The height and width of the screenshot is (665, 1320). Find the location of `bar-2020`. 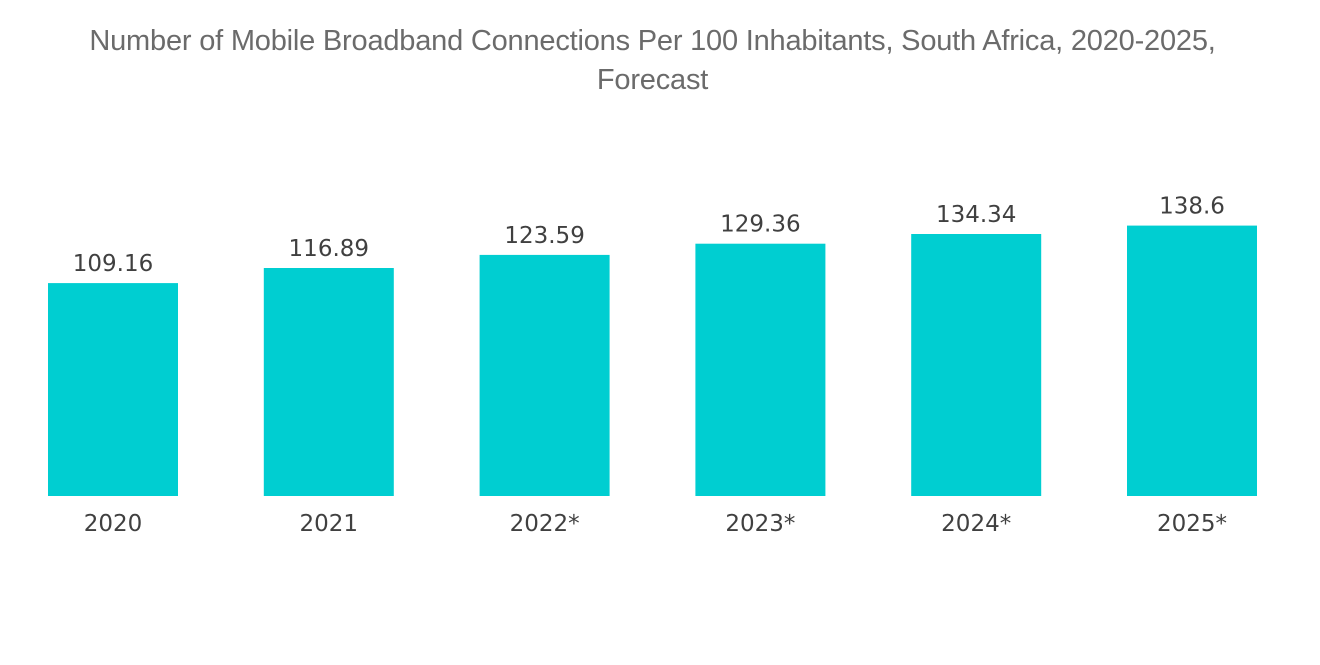

bar-2020 is located at coordinates (113, 389).